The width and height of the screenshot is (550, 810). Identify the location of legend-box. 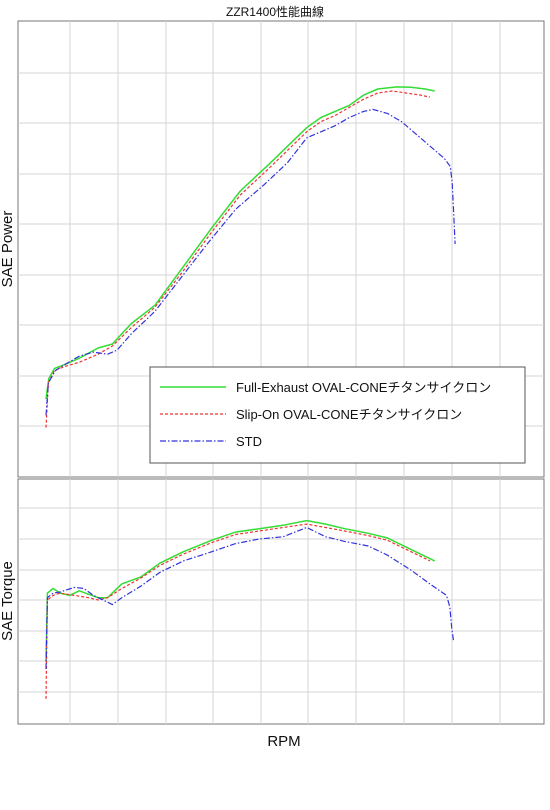
(337, 415).